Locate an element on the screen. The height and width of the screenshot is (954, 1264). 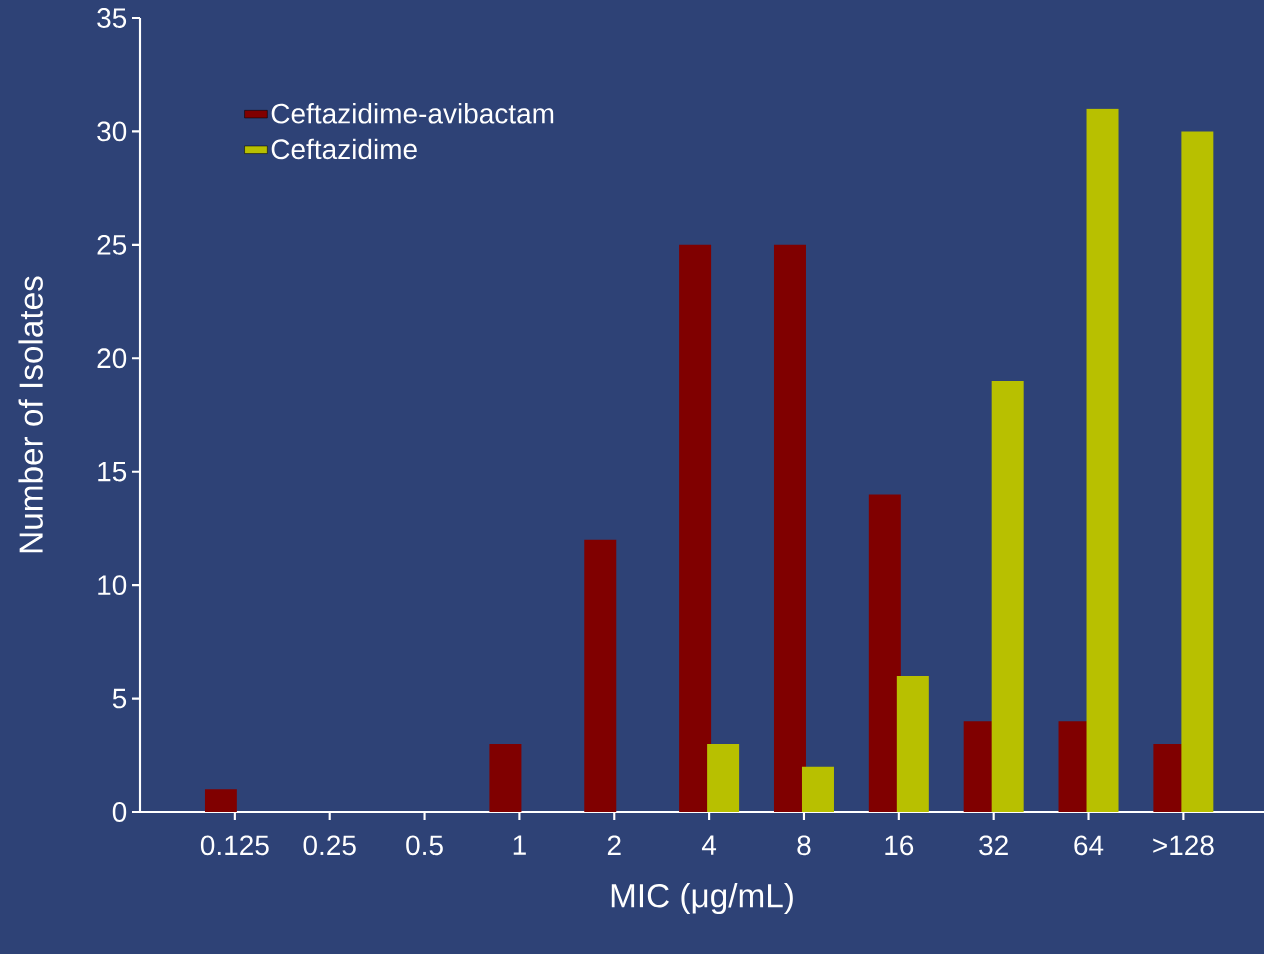
y-tick-label: 35 is located at coordinates (112, 18).